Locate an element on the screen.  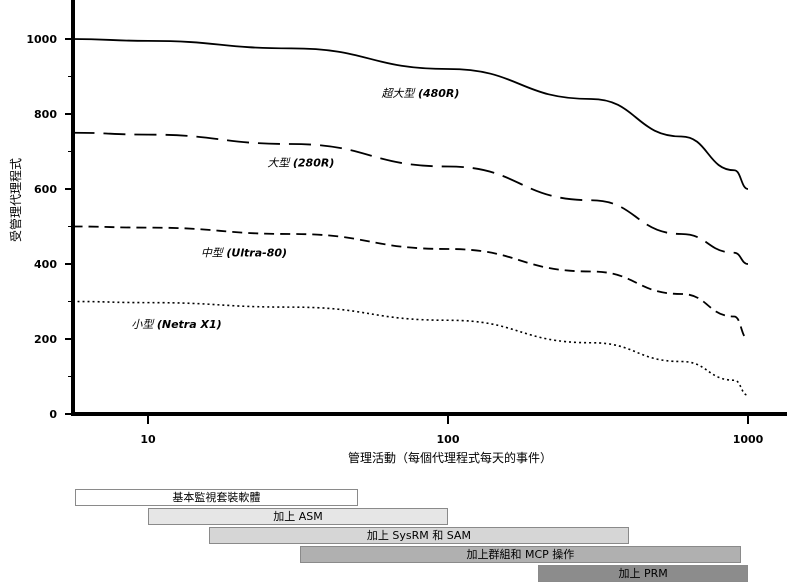
x-tick-label-0: 10 is located at coordinates (148, 439).